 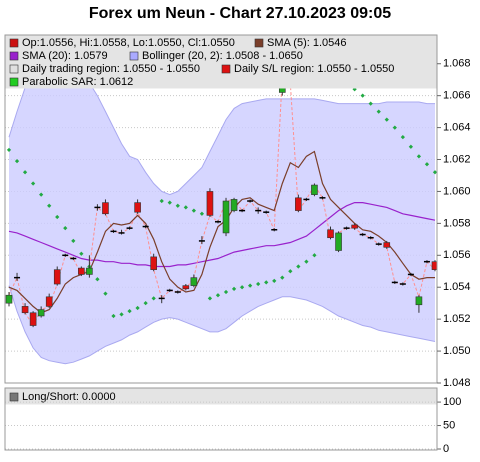 I want to click on chart-title: Forex um Neun - Chart 27.10.2023 09:05, so click(x=240, y=13).